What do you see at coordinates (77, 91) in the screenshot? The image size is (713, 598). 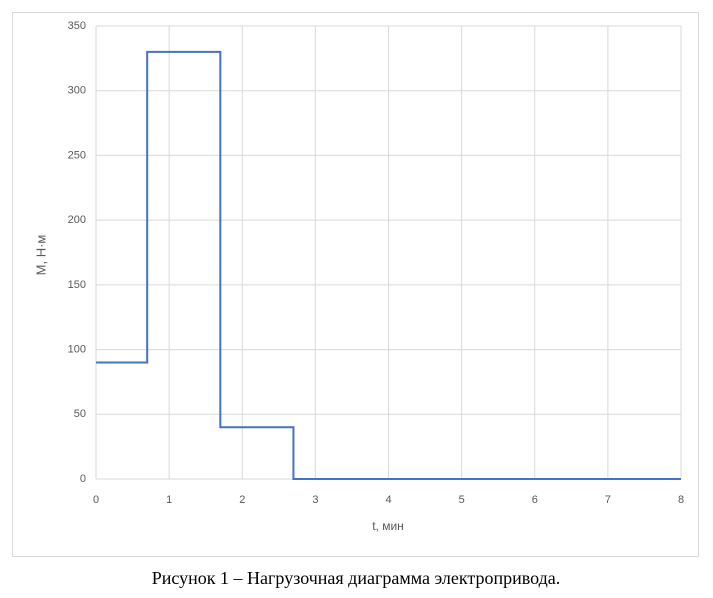 I see `y-tick-label: 300` at bounding box center [77, 91].